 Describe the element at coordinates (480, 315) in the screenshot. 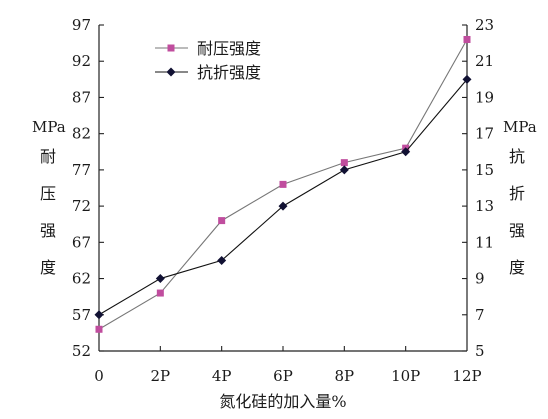

I see `right-tick-label: 7` at that location.